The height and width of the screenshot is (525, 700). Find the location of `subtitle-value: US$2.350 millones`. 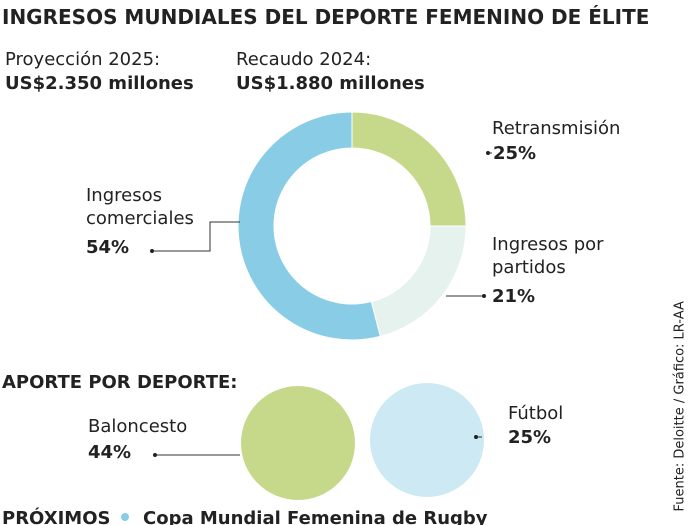

subtitle-value: US$2.350 millones is located at coordinates (99, 83).